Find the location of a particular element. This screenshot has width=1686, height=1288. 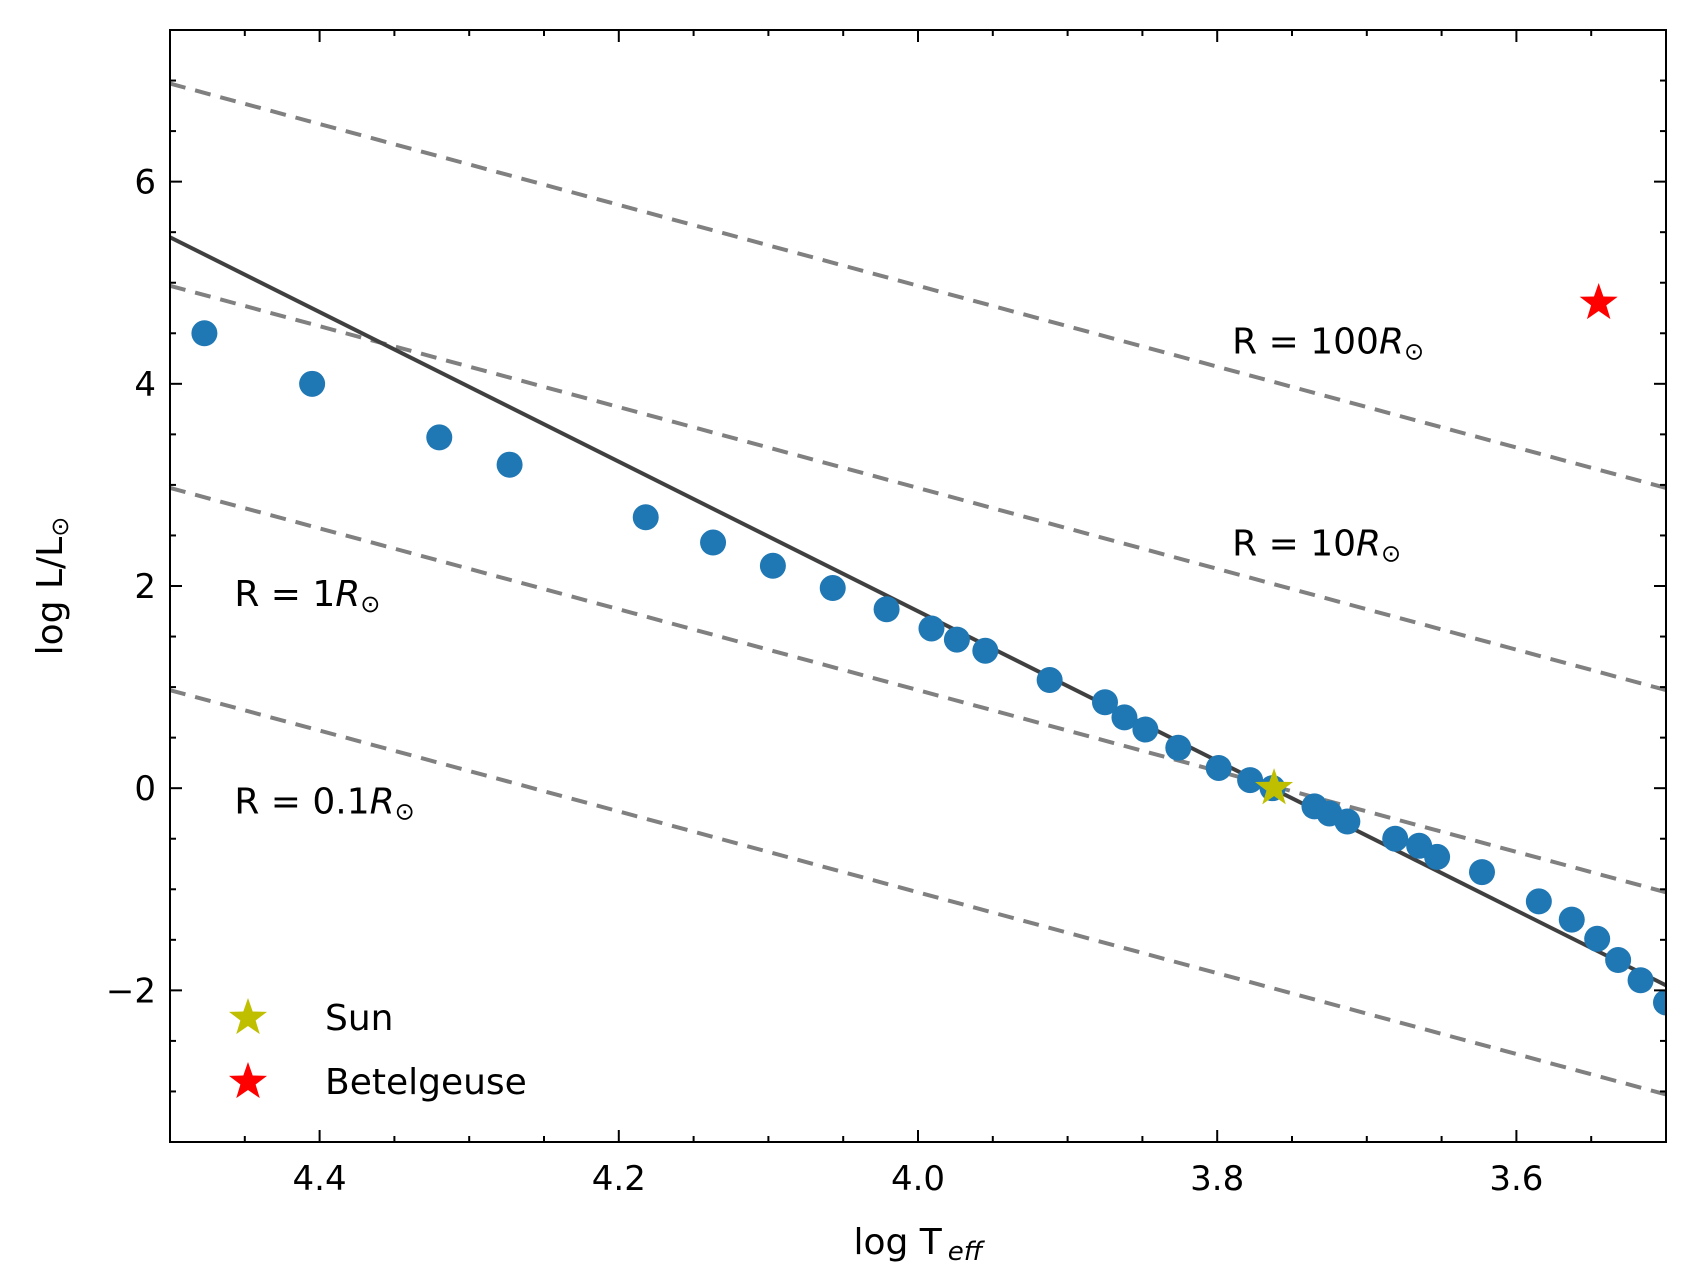

annotation-label: R = 0.1R⊙ is located at coordinates (324, 803).